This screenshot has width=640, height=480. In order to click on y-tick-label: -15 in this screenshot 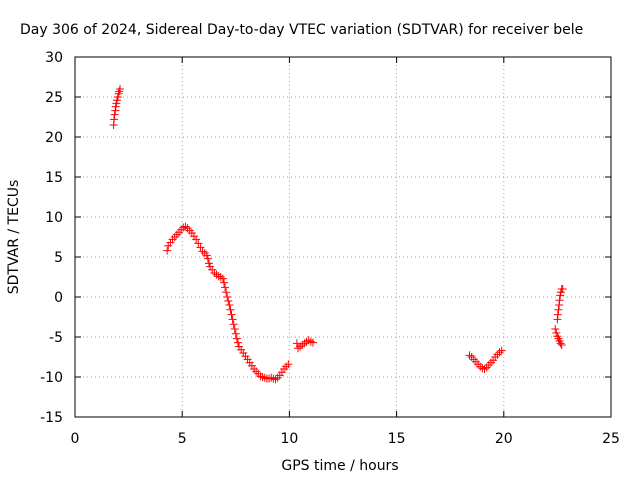, I will do `click(51, 418)`.